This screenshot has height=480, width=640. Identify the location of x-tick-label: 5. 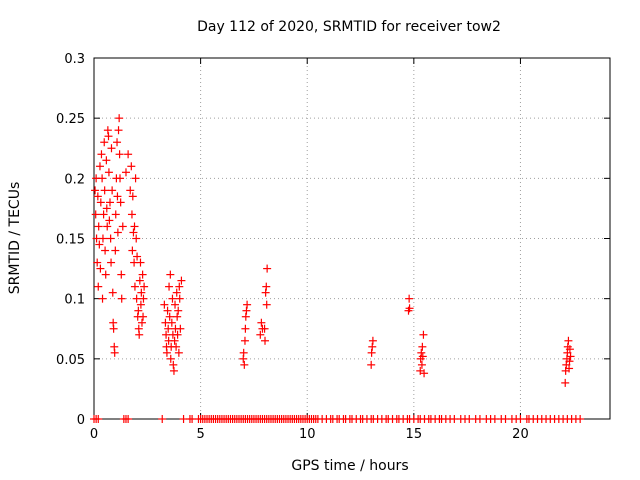
(200, 434).